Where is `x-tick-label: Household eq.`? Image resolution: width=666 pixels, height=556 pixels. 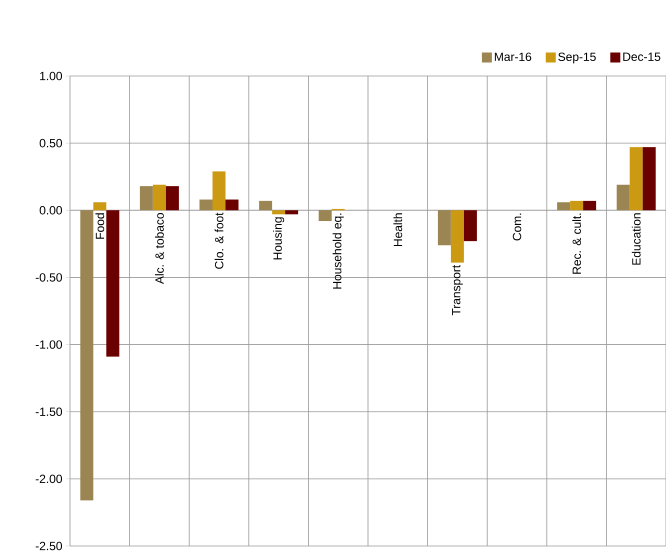
x-tick-label: Household eq. is located at coordinates (338, 251).